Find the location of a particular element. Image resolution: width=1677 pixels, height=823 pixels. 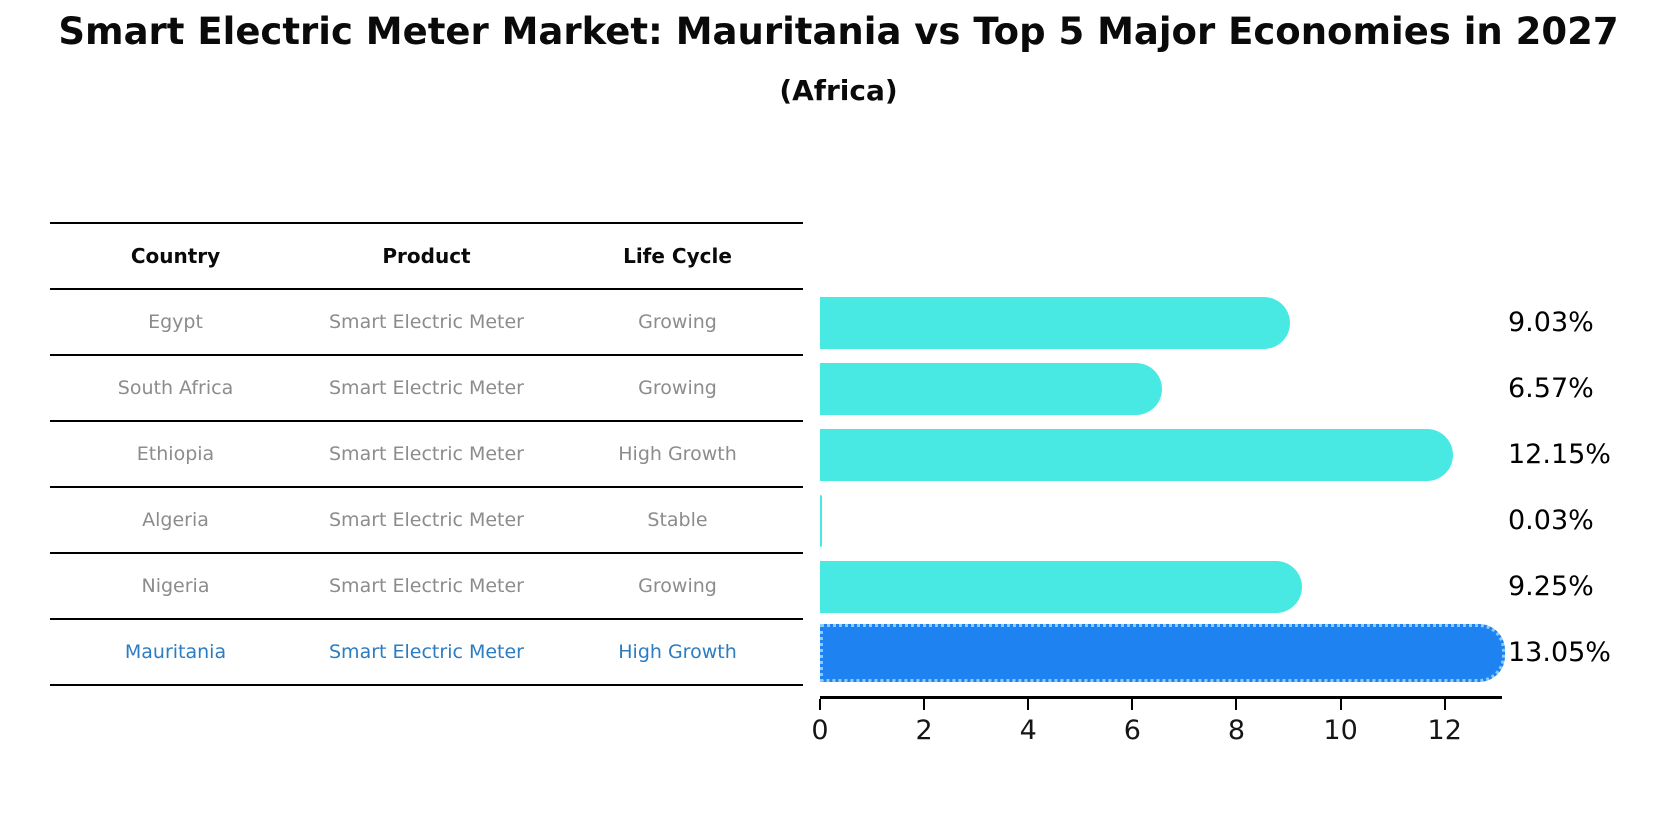

bar-row: 12.15% is located at coordinates (1248, 455).